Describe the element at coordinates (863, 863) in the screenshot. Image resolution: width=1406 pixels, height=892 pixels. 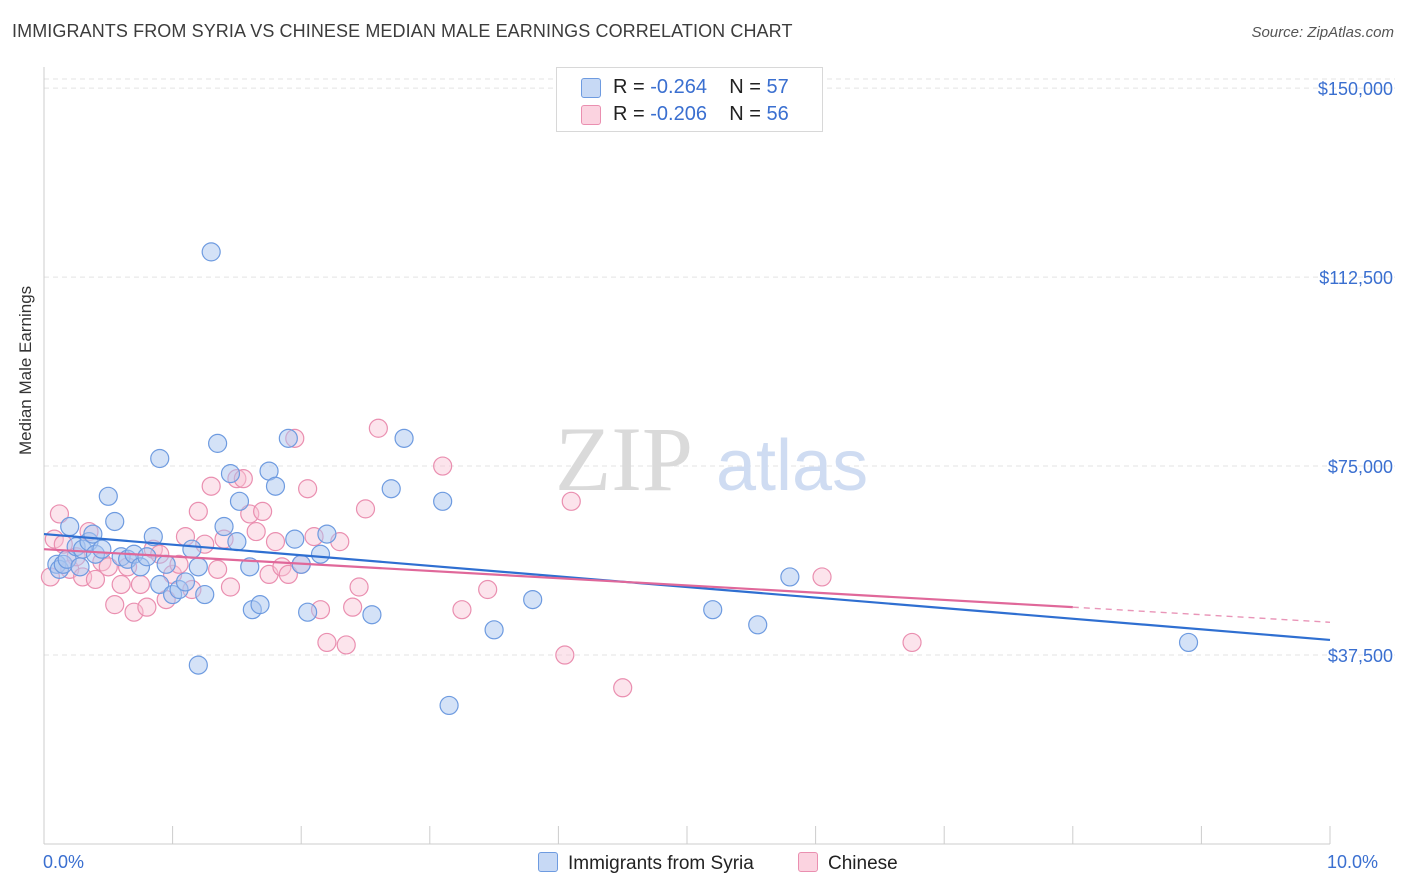
I see `legend-label-chinese: Chinese` at that location.